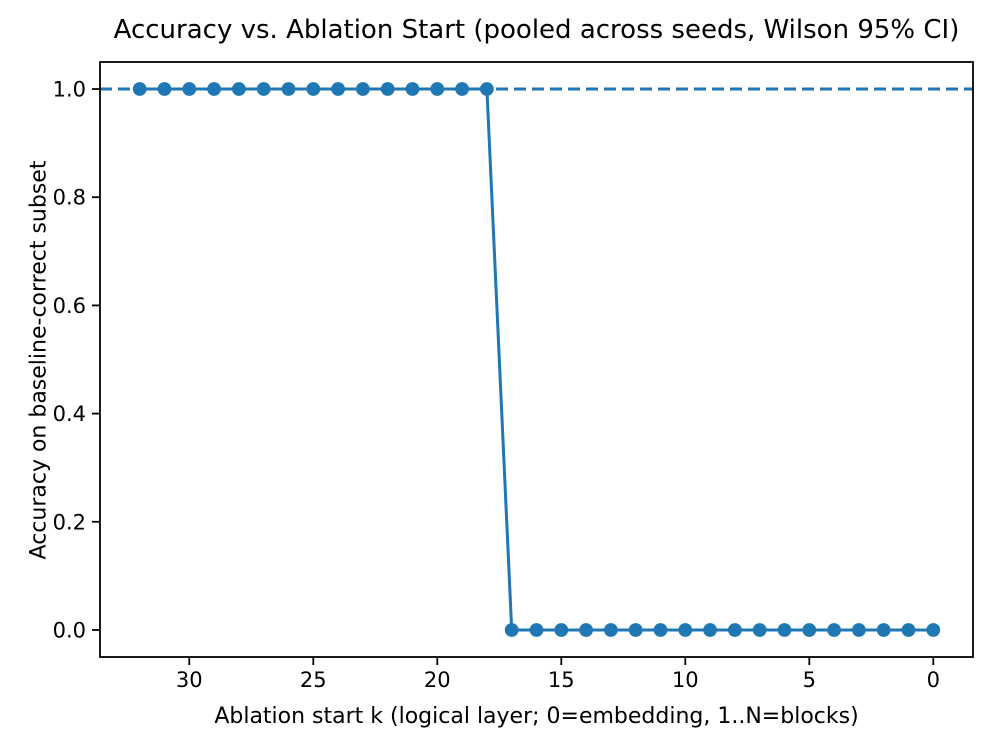 The width and height of the screenshot is (996, 747). Describe the element at coordinates (933, 680) in the screenshot. I see `x-tick-label: 0` at that location.